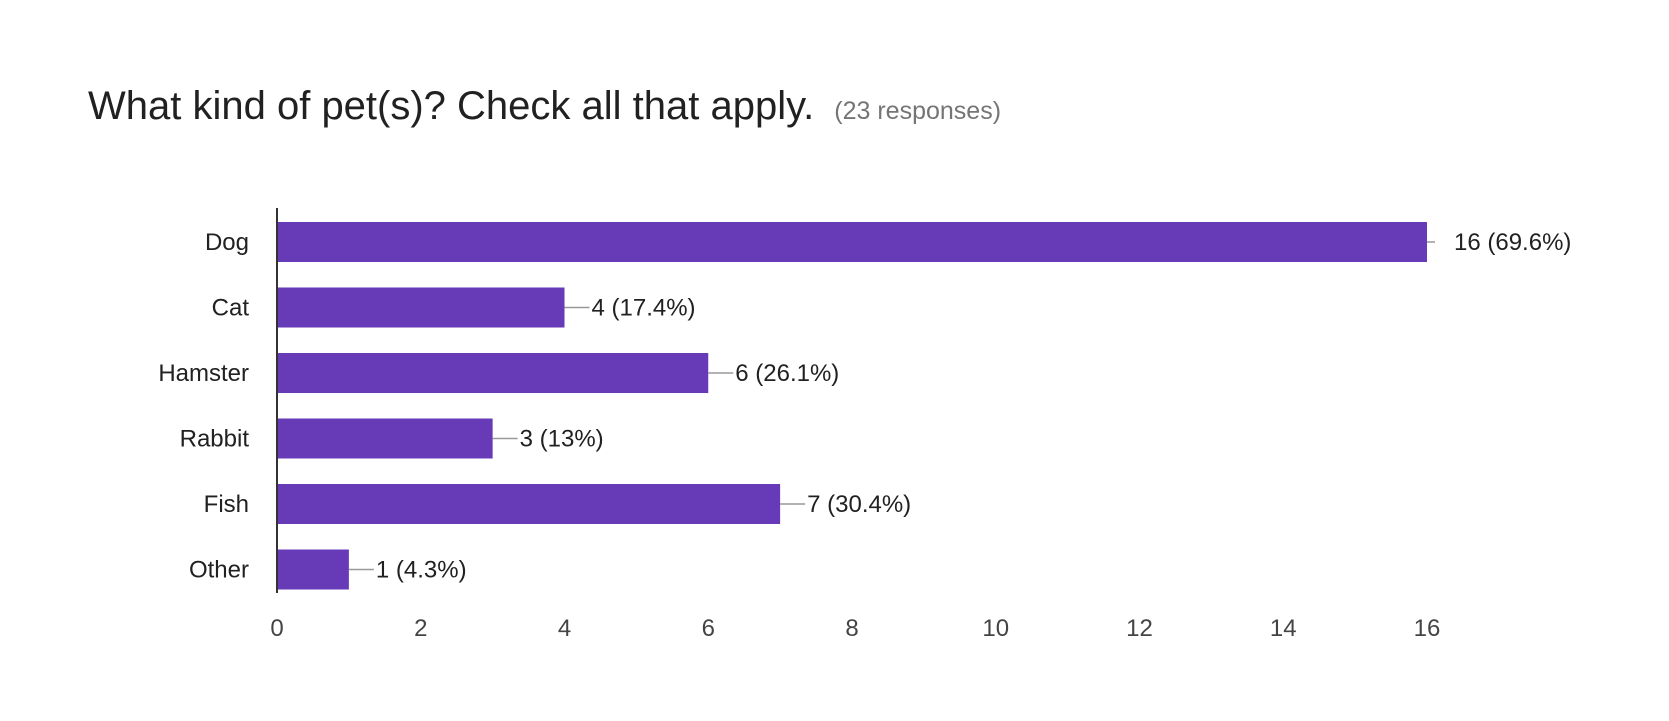 The height and width of the screenshot is (721, 1669). I want to click on category-label: Fish, so click(226, 504).